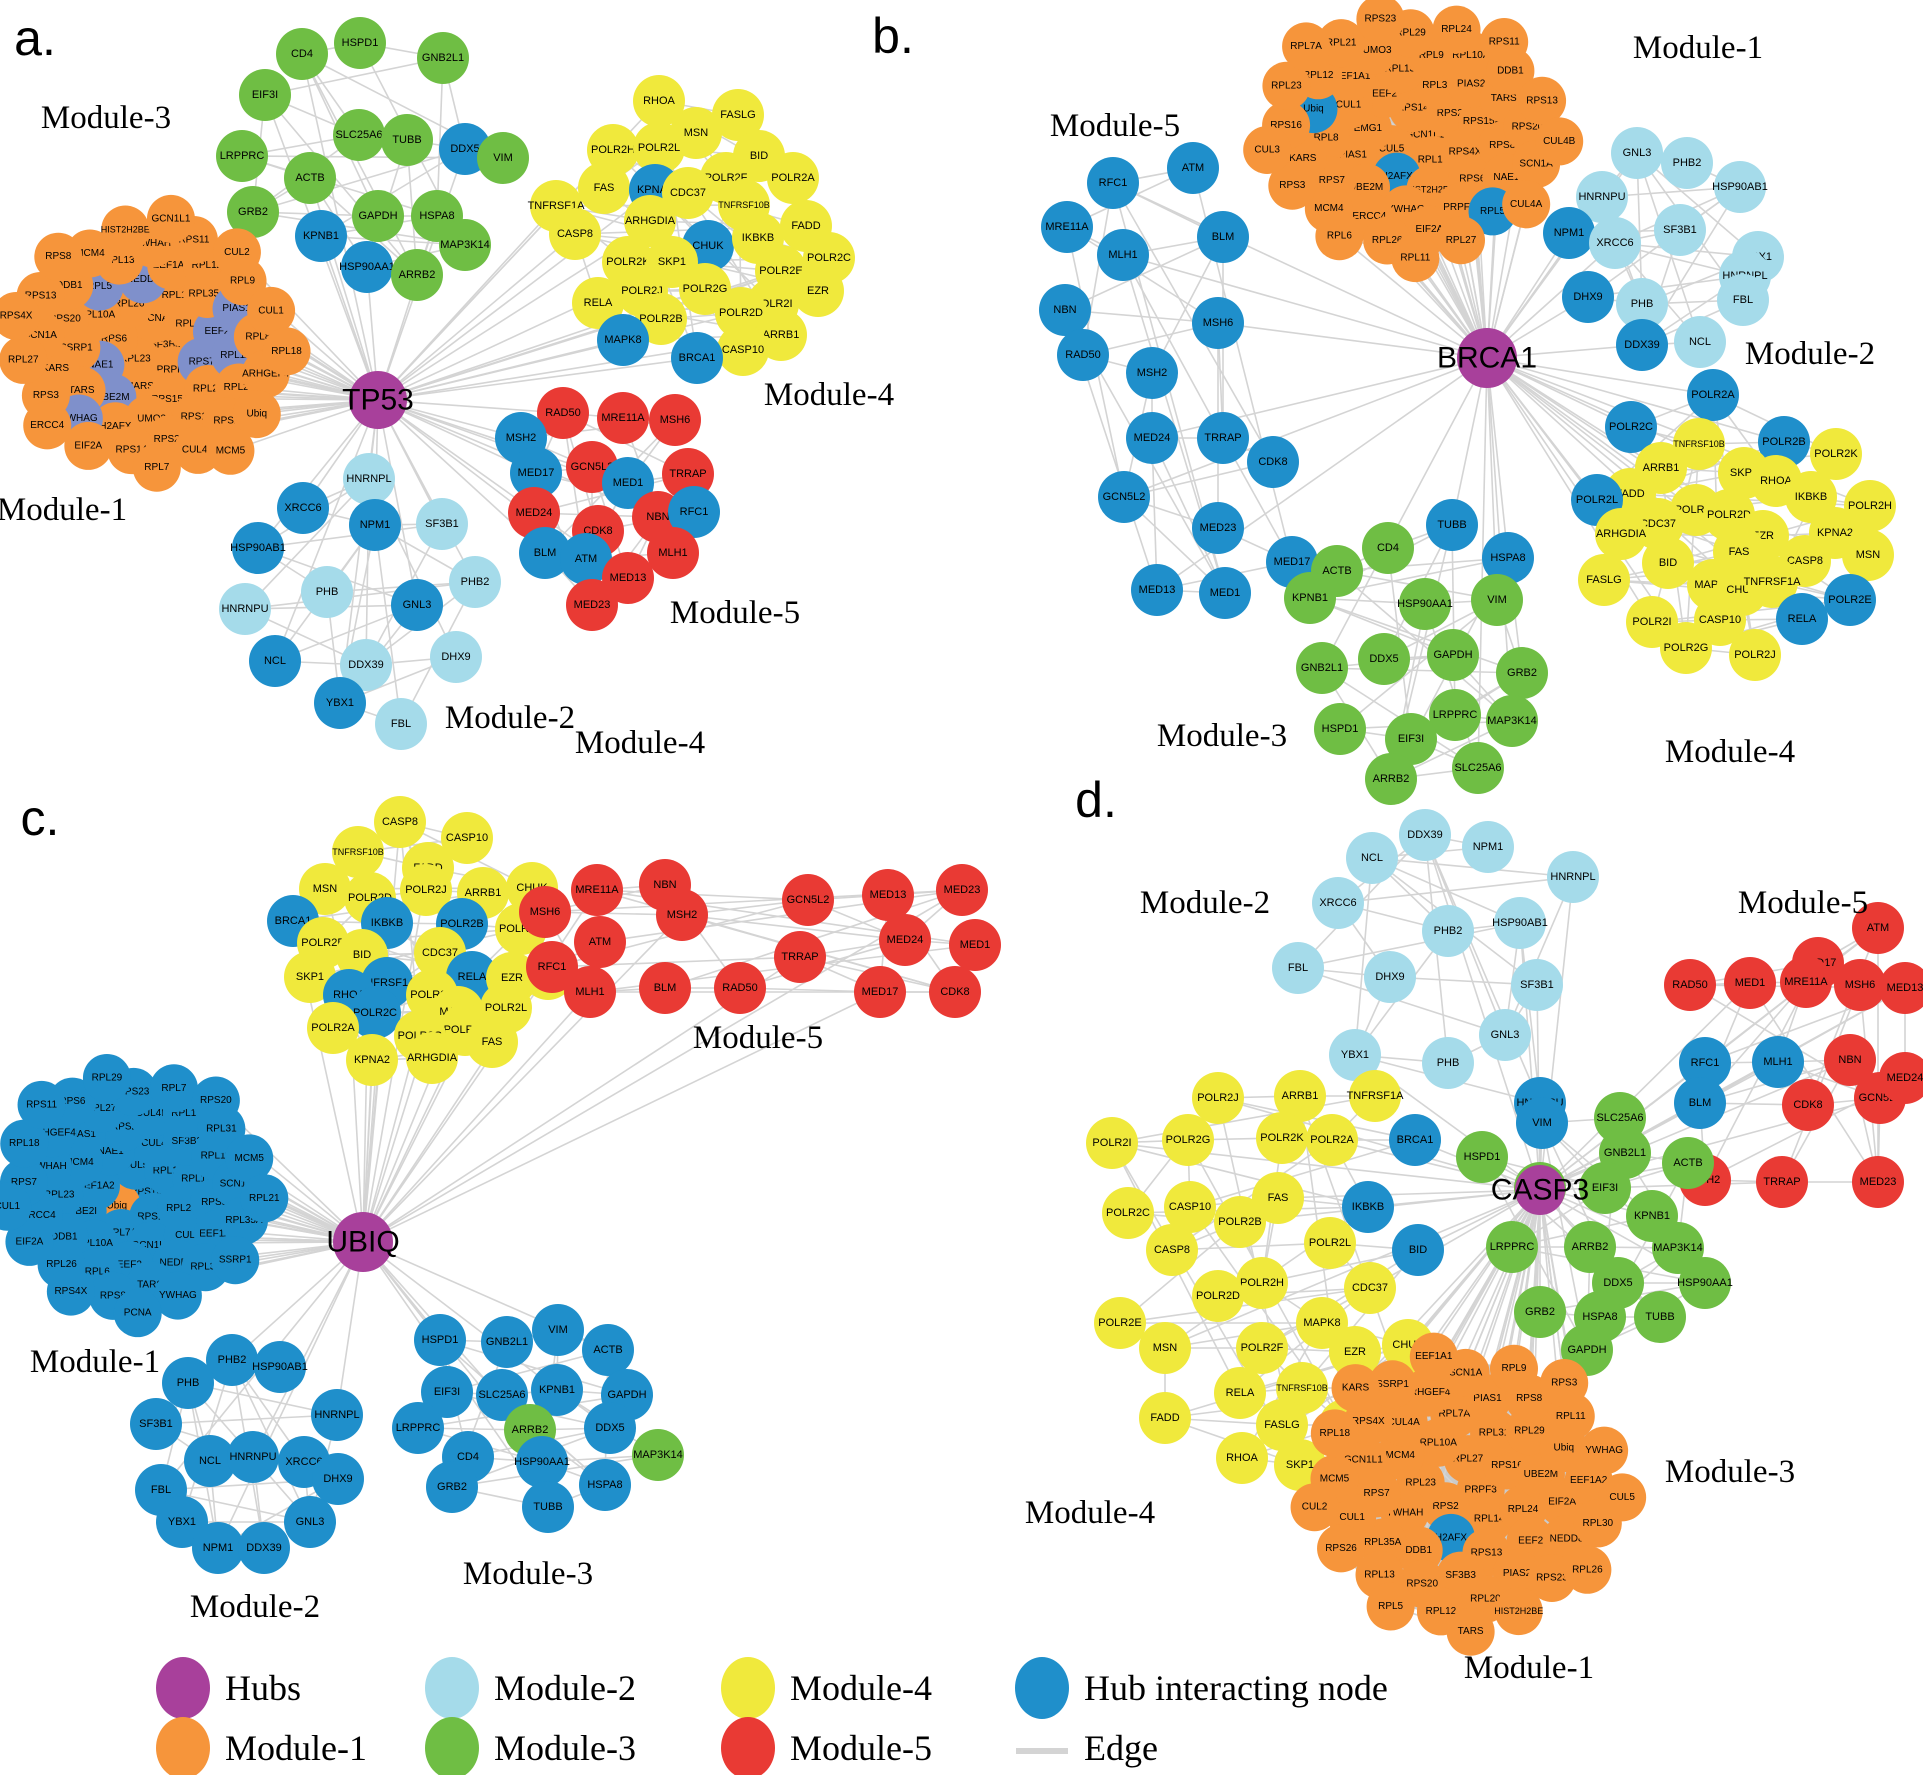  I want to click on node-RPS11: RPS11, so click(1504, 42).